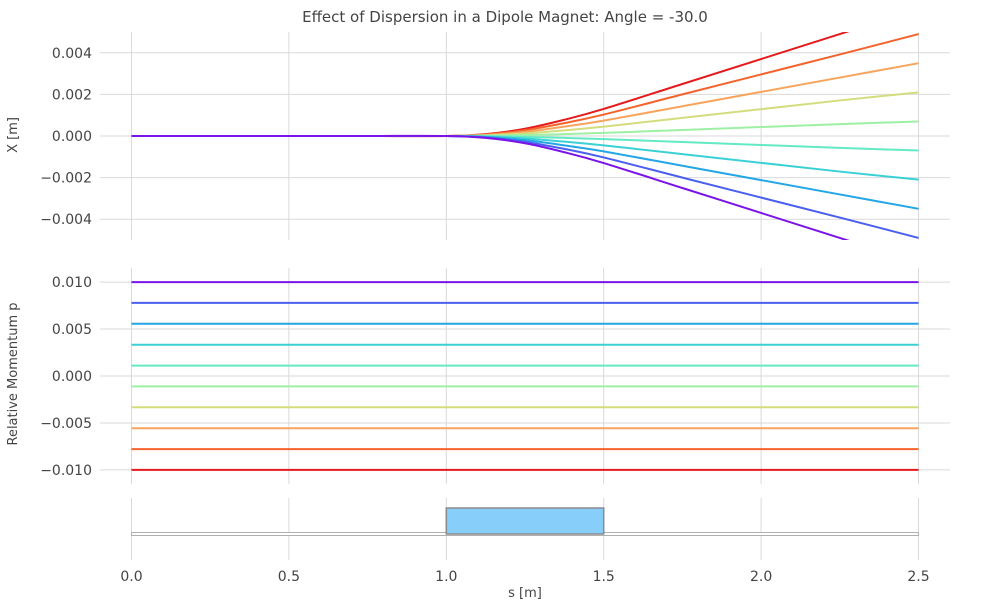 The height and width of the screenshot is (600, 1000). Describe the element at coordinates (13, 373) in the screenshot. I see `momentum-y-axis-label: Relative Momentum p` at that location.